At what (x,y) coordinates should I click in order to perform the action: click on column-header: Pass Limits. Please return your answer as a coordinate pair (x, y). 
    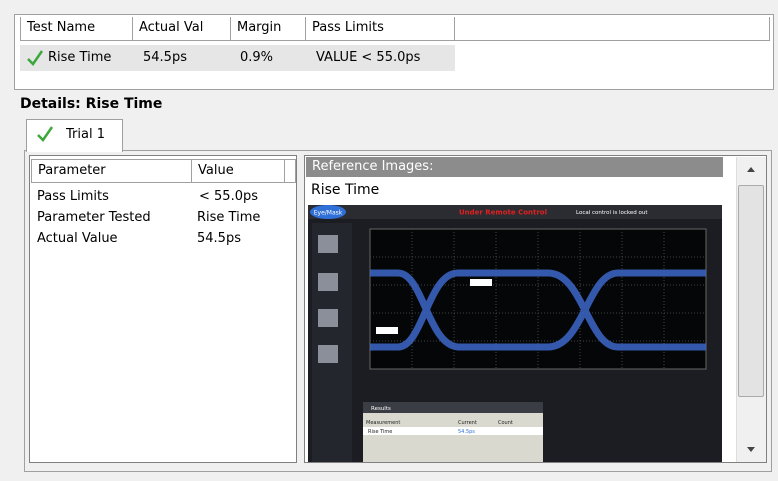
    Looking at the image, I should click on (380, 29).